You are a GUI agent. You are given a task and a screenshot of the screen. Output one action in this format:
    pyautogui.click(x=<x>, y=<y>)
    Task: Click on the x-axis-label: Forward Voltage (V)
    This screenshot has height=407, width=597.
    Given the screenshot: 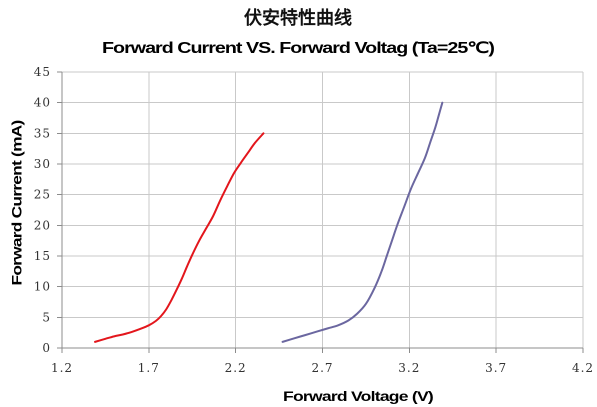 What is the action you would take?
    pyautogui.click(x=358, y=396)
    